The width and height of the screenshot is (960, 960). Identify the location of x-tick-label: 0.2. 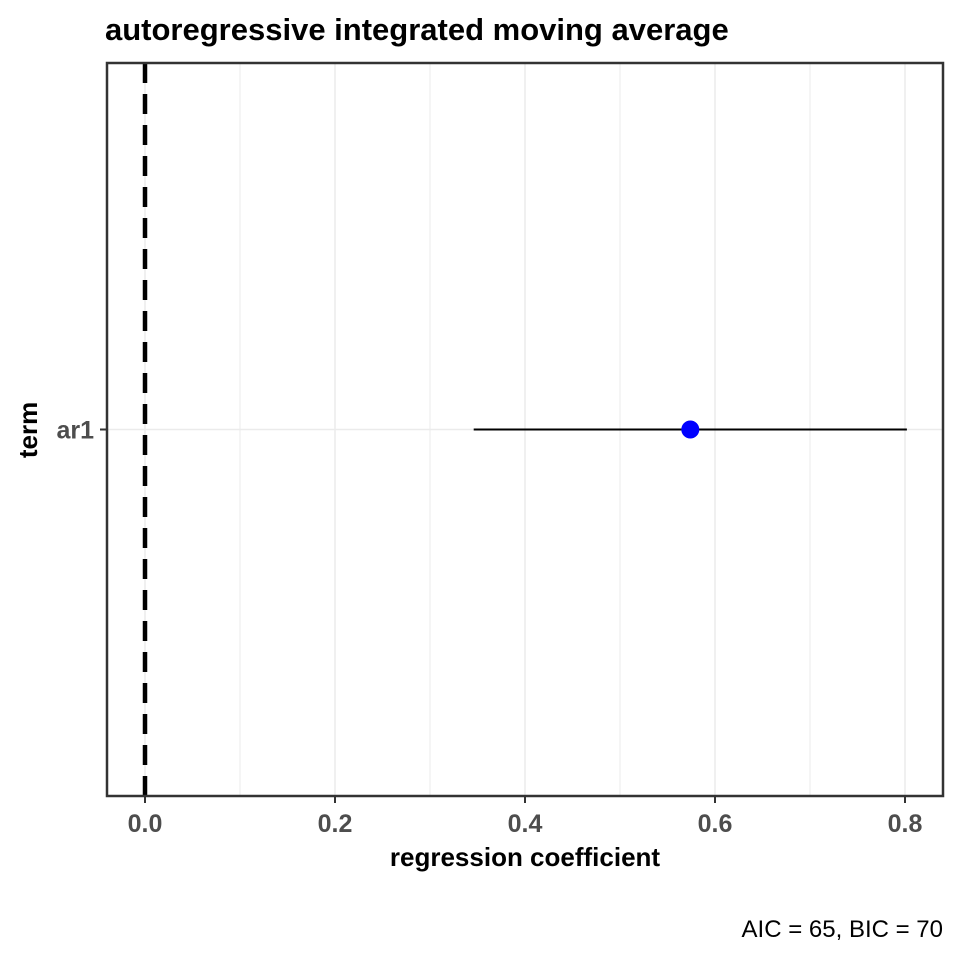
(335, 824).